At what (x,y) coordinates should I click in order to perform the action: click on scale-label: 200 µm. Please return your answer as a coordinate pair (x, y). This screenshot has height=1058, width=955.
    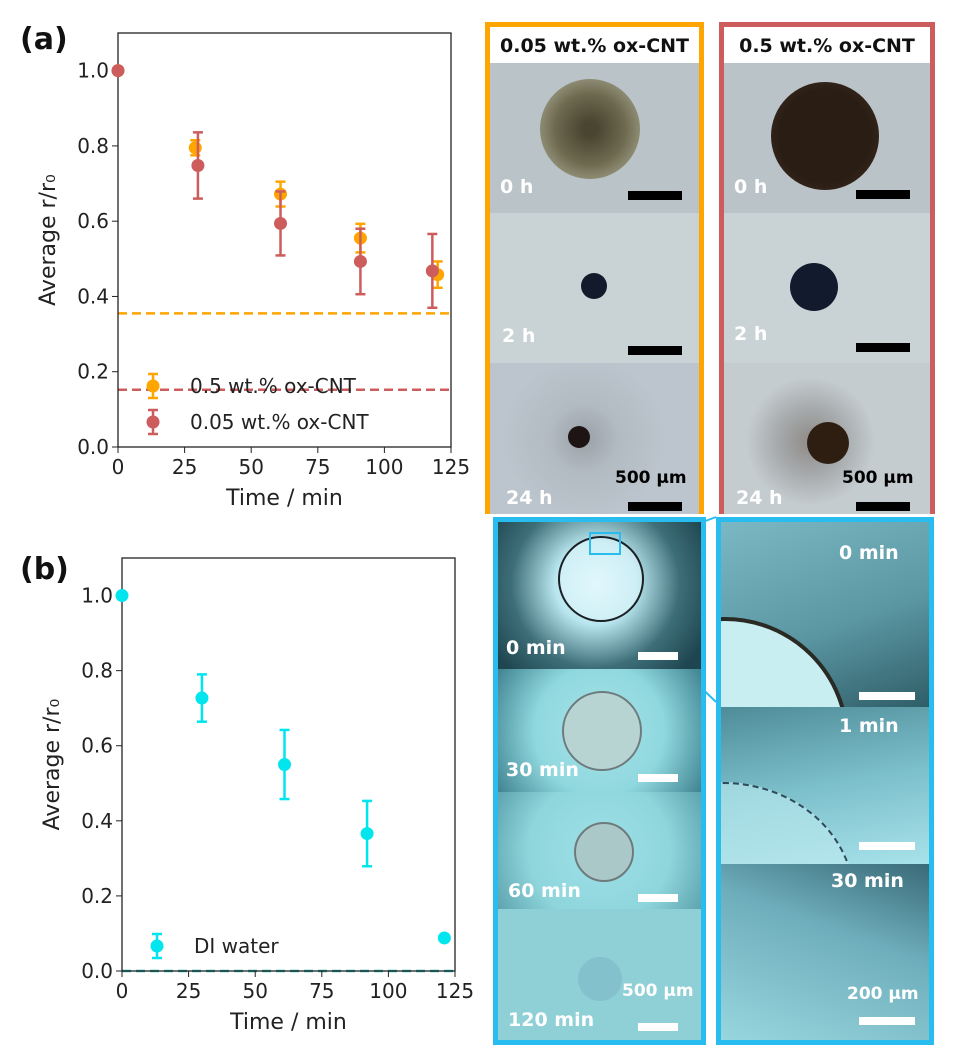
    Looking at the image, I should click on (883, 994).